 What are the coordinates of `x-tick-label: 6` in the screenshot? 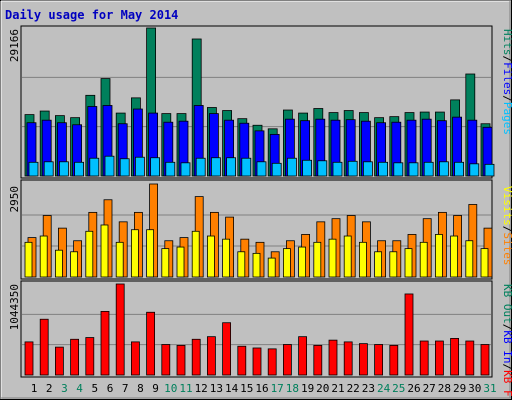 It's located at (110, 388).